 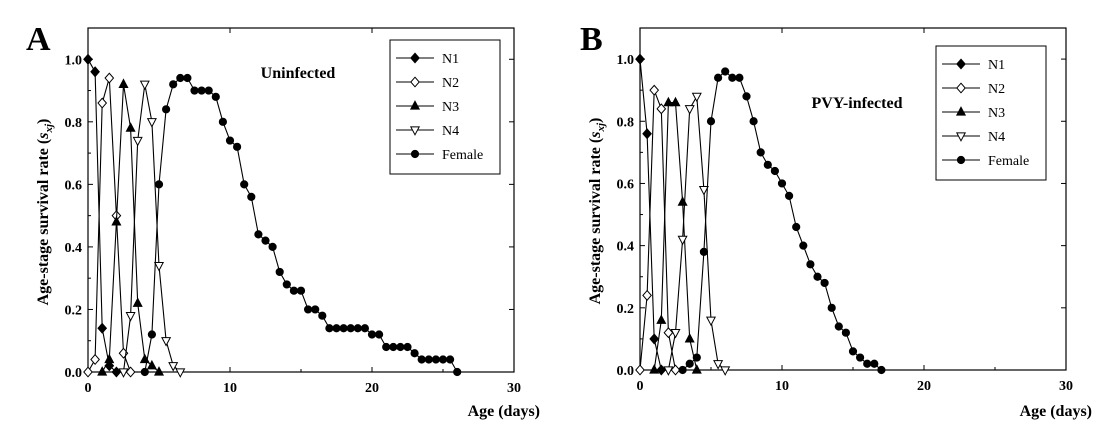 I want to click on x-tick-label: 0, so click(x=640, y=386).